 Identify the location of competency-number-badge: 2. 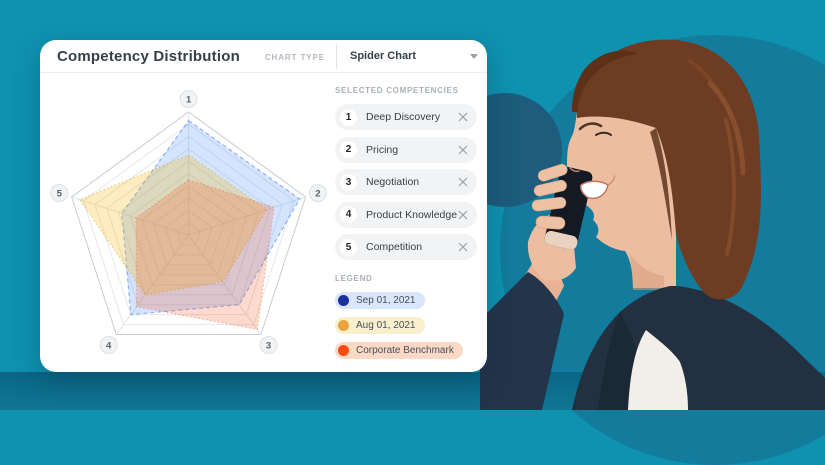
(348, 149).